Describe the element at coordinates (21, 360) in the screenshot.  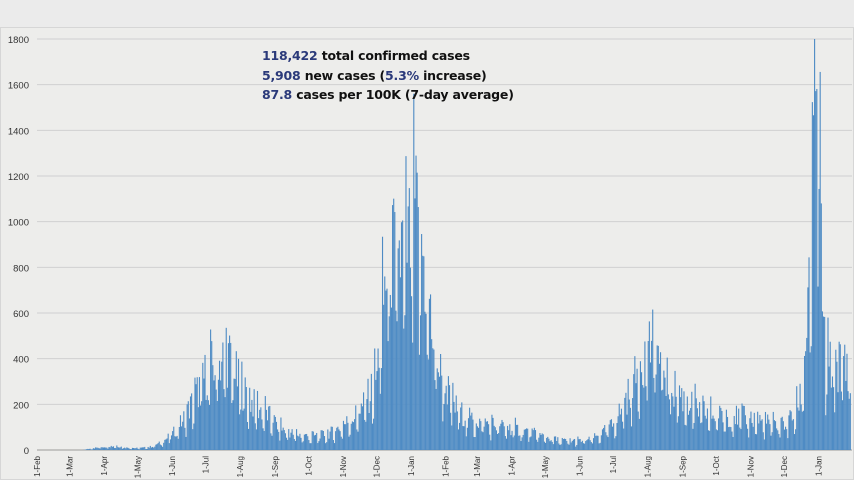
I see `y-tick-label: 400` at that location.